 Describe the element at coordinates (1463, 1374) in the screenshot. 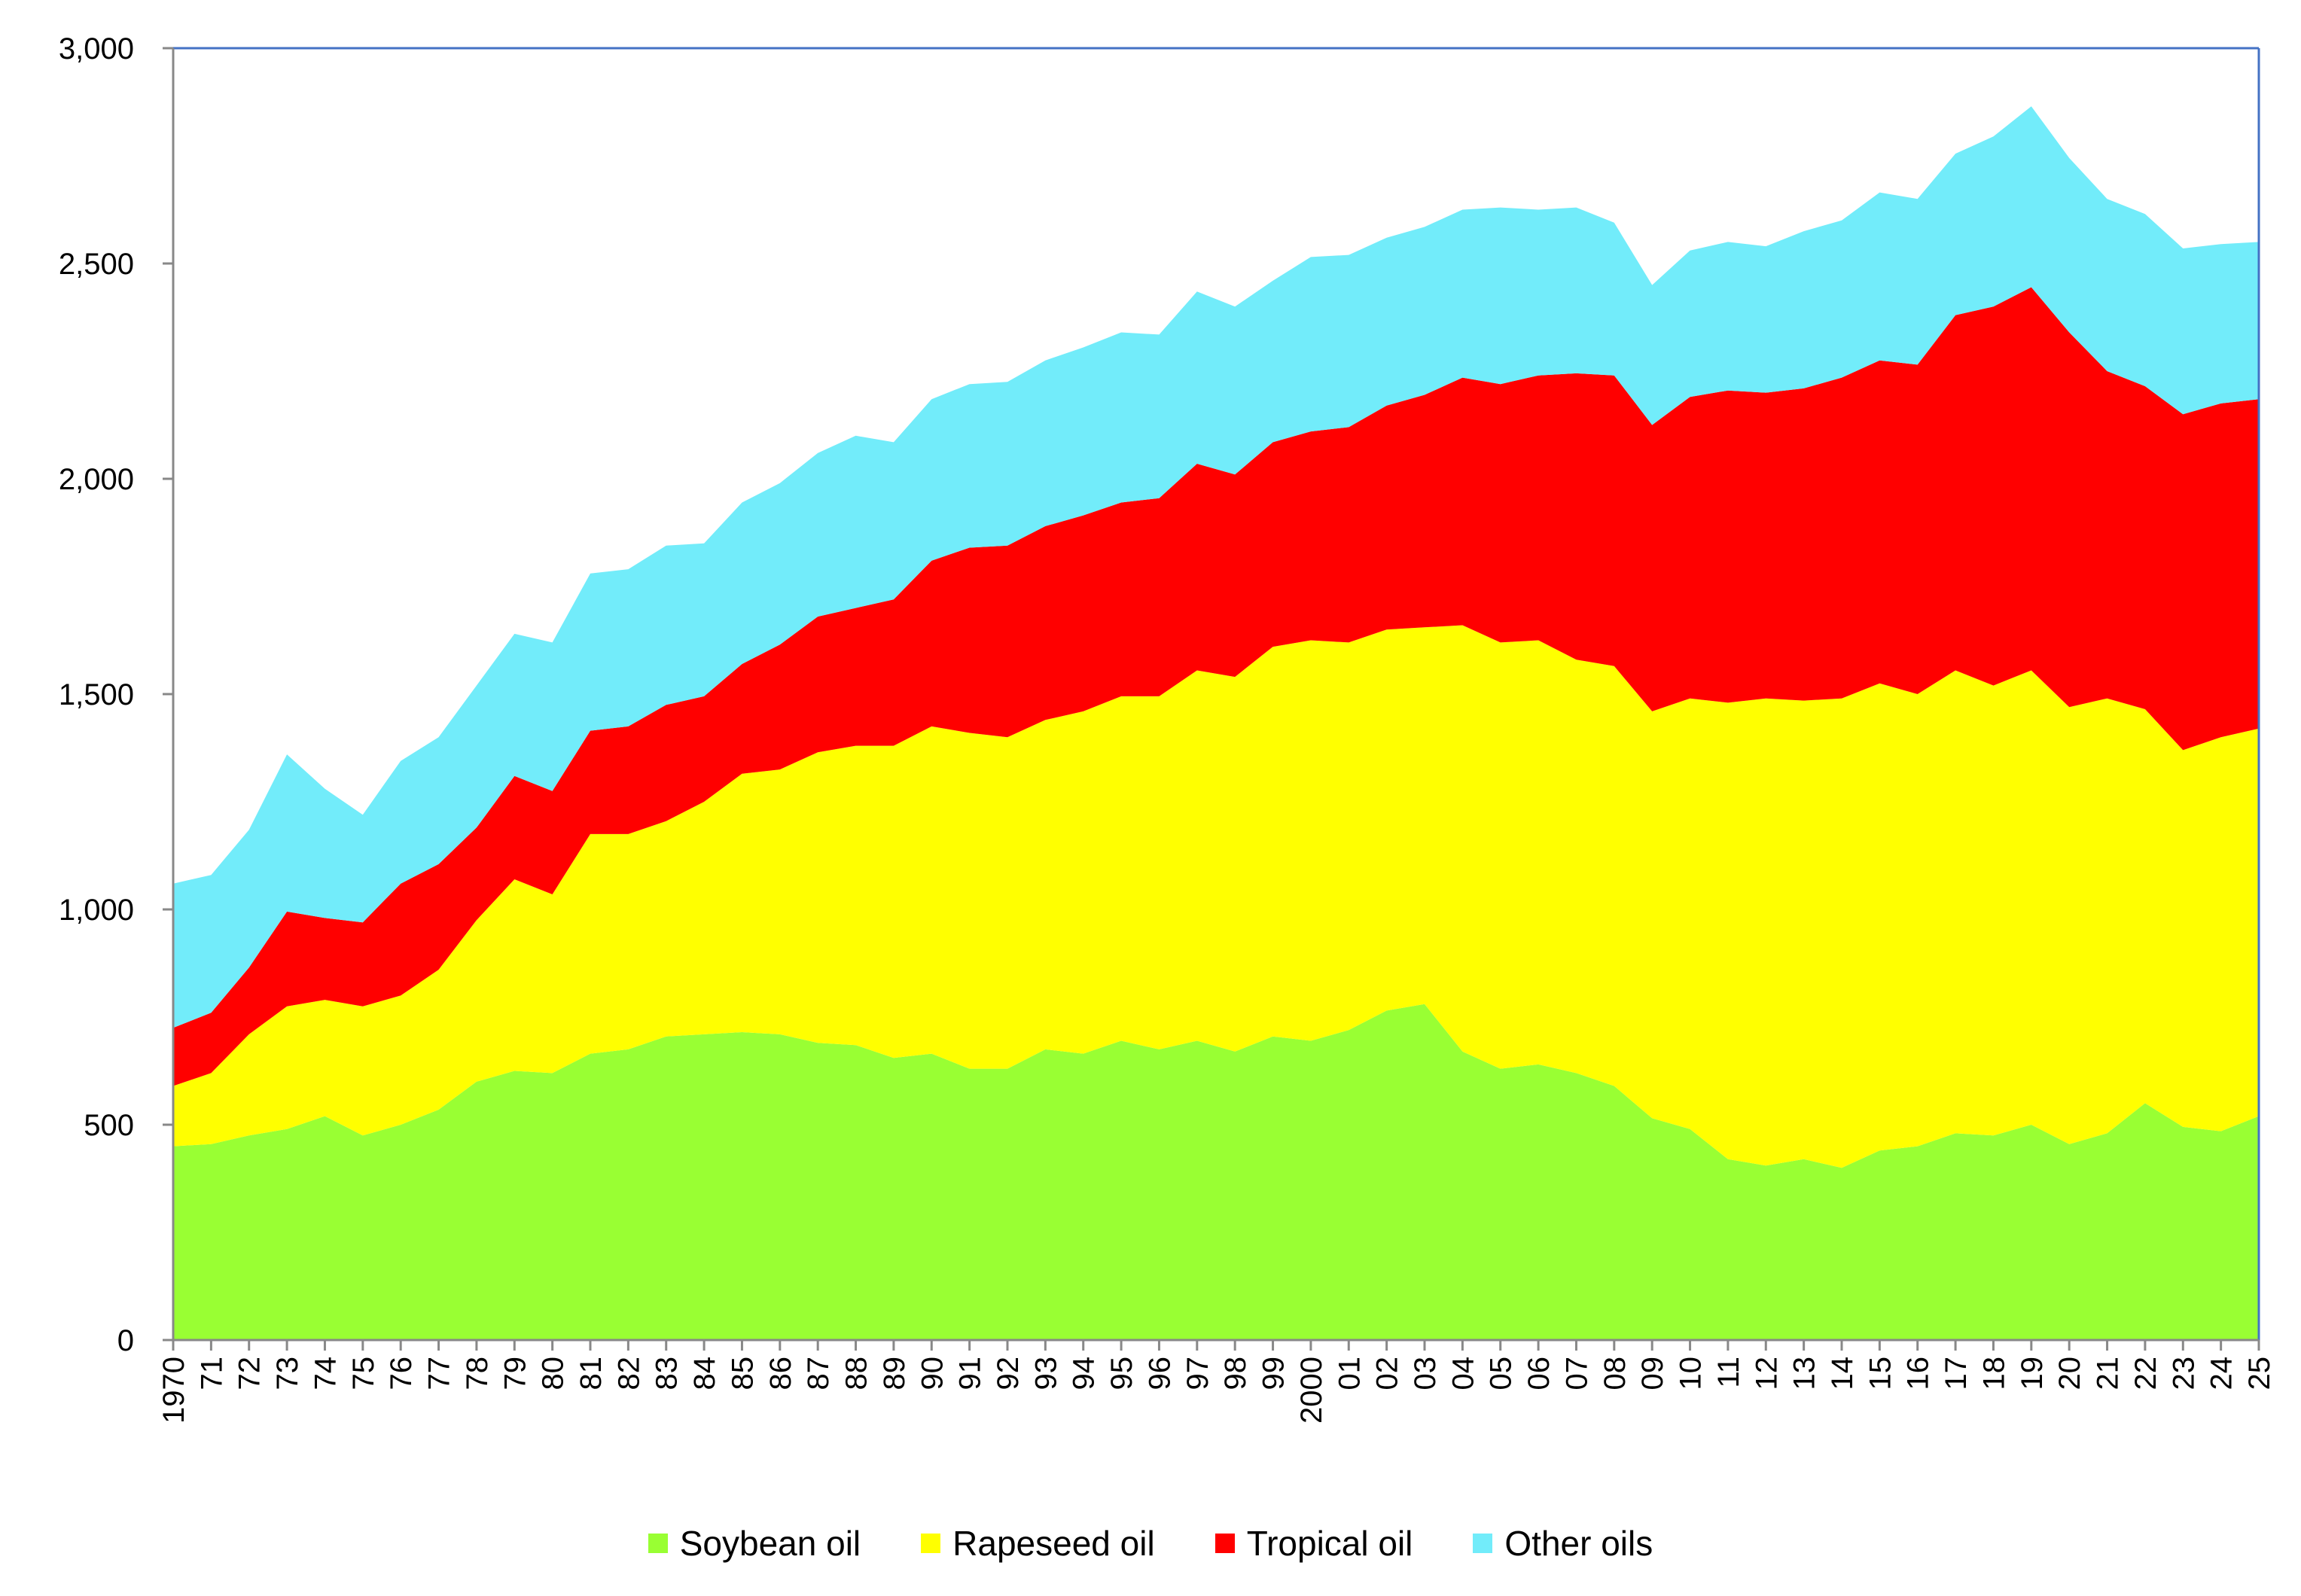

I see `x-tick-label: 04` at that location.